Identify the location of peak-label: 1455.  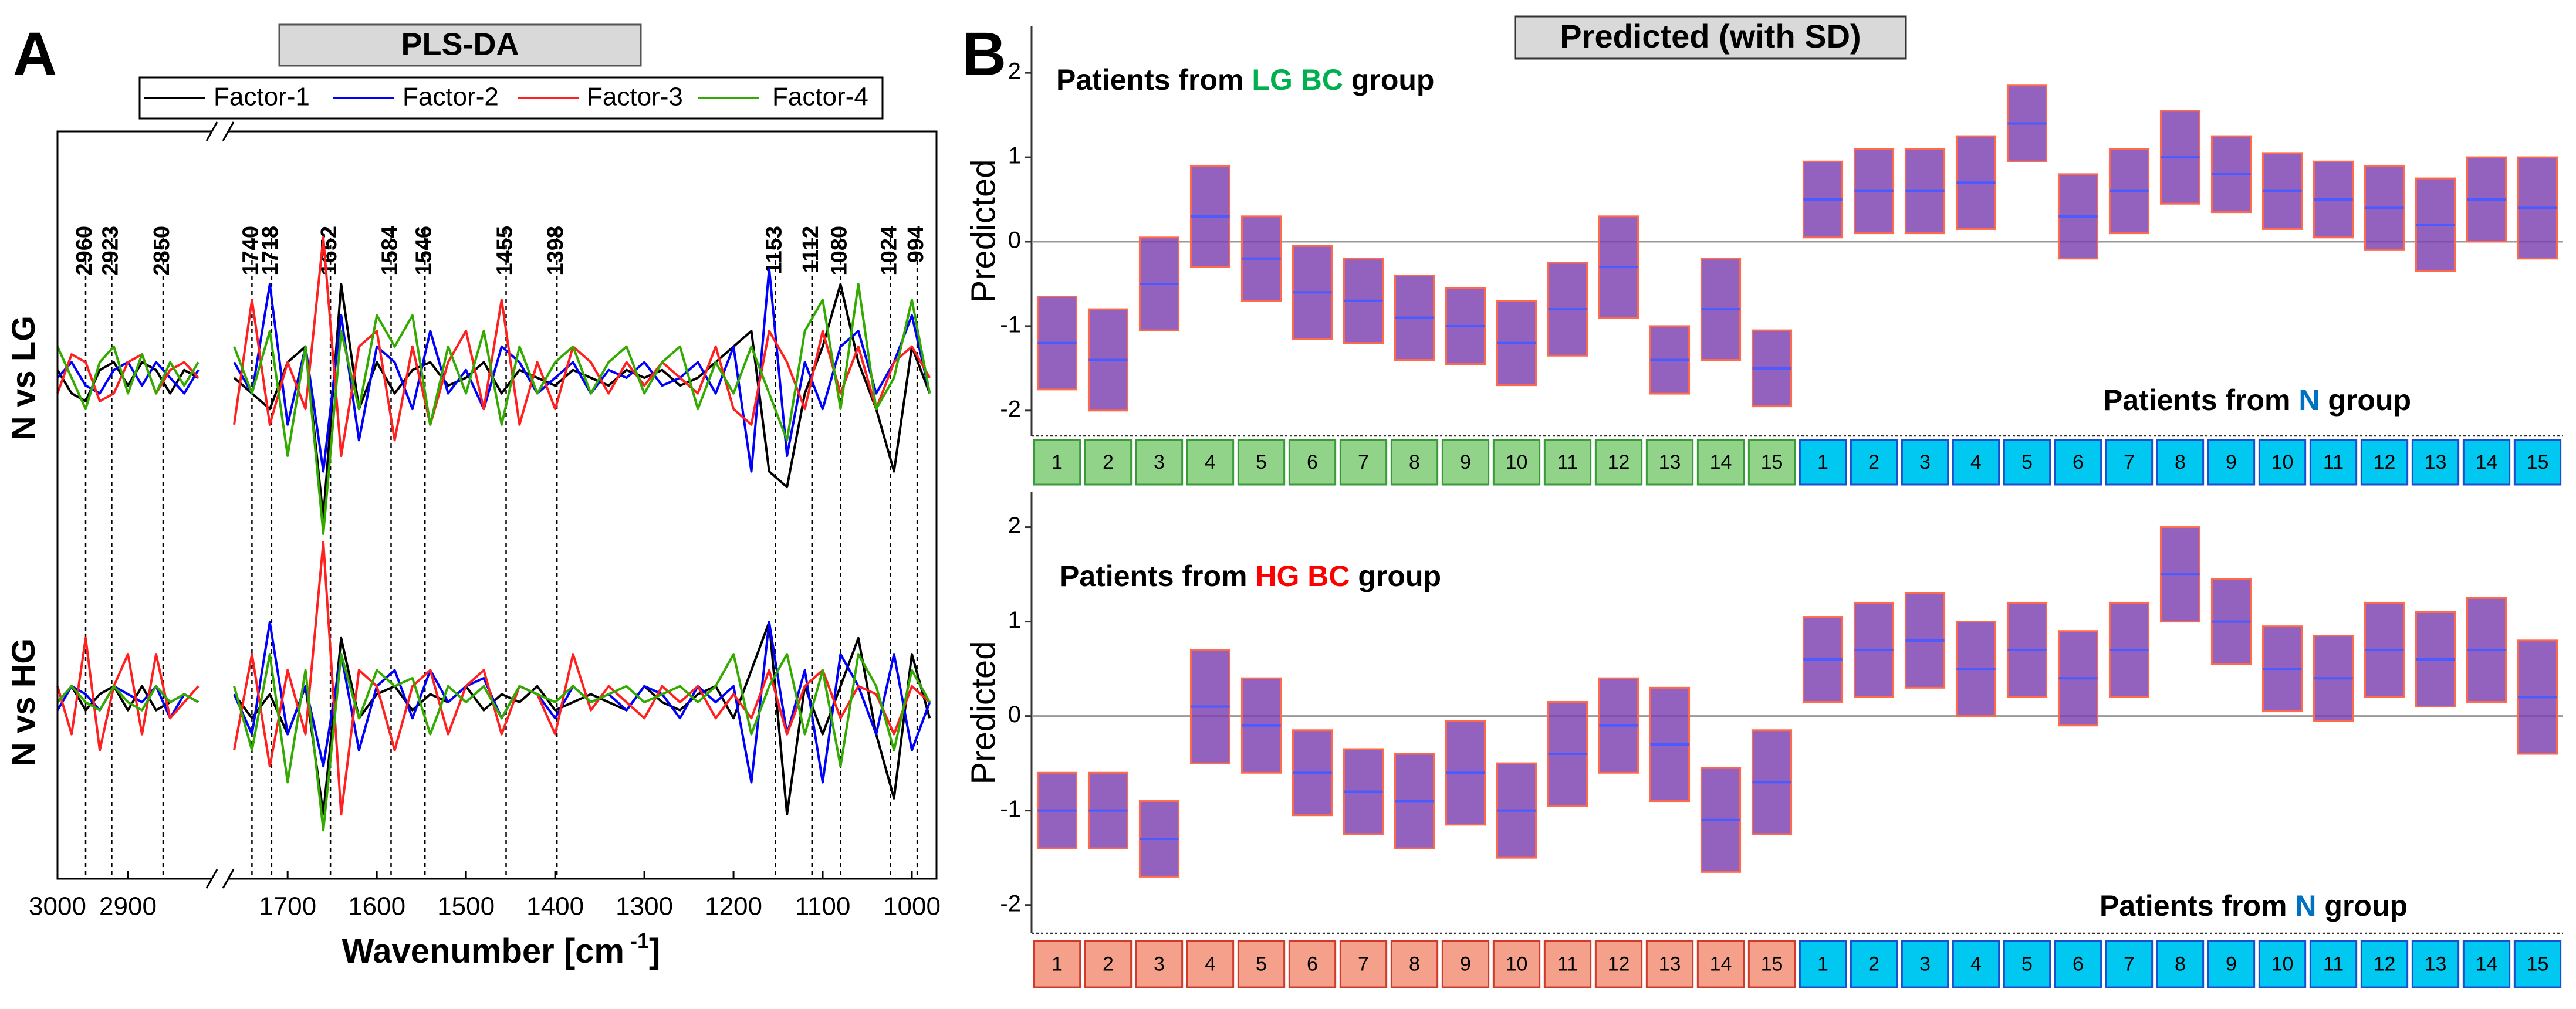
(505, 251).